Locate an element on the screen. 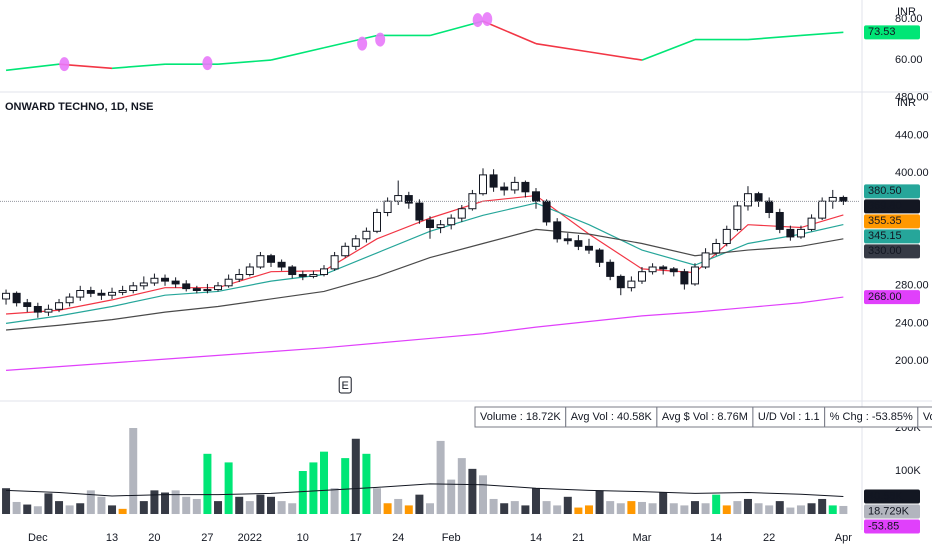  info-cell is located at coordinates (924, 417).